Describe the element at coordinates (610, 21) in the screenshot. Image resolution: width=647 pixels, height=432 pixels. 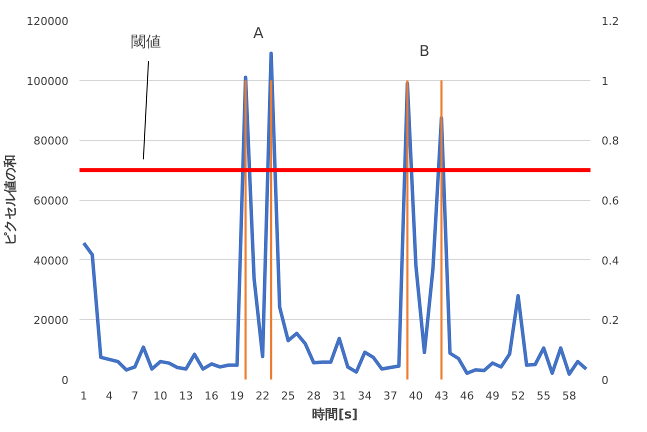
I see `y2-tick-label: 1.2` at that location.